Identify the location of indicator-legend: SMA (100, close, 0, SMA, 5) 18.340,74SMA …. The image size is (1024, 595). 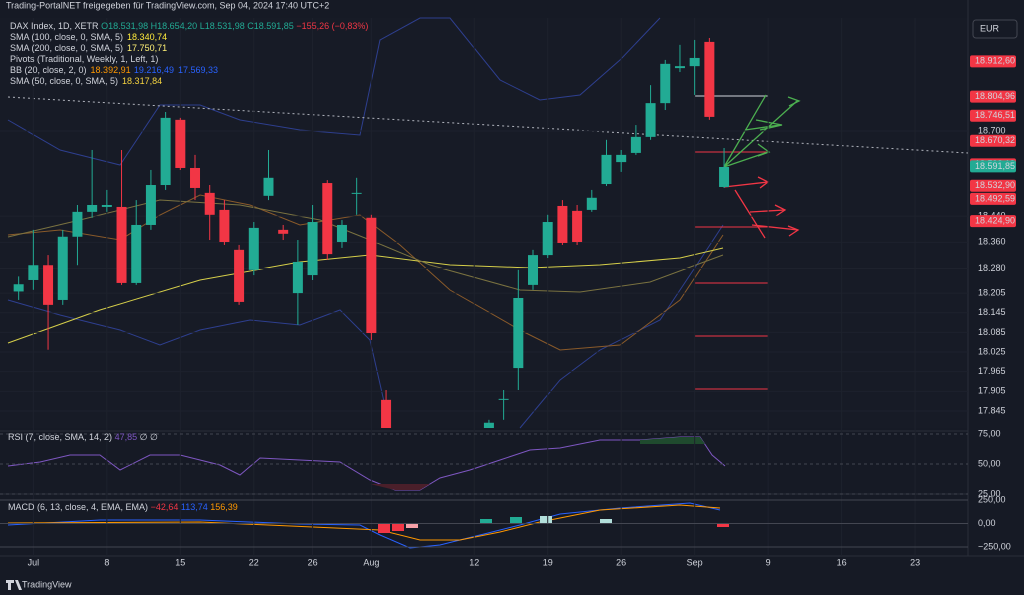
(114, 59).